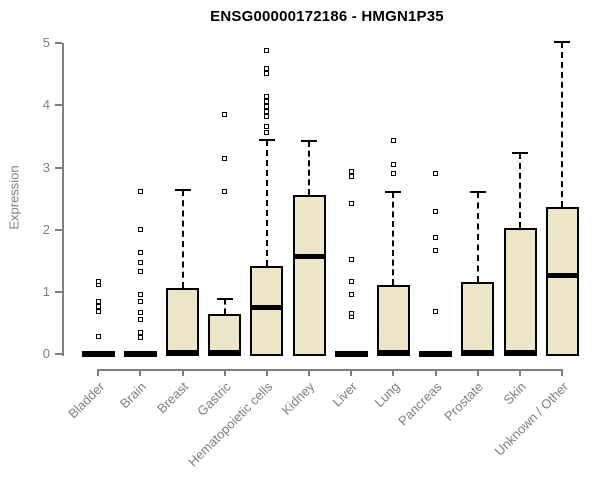 The height and width of the screenshot is (500, 600). Describe the element at coordinates (46, 167) in the screenshot. I see `y-tick-label: 3` at that location.